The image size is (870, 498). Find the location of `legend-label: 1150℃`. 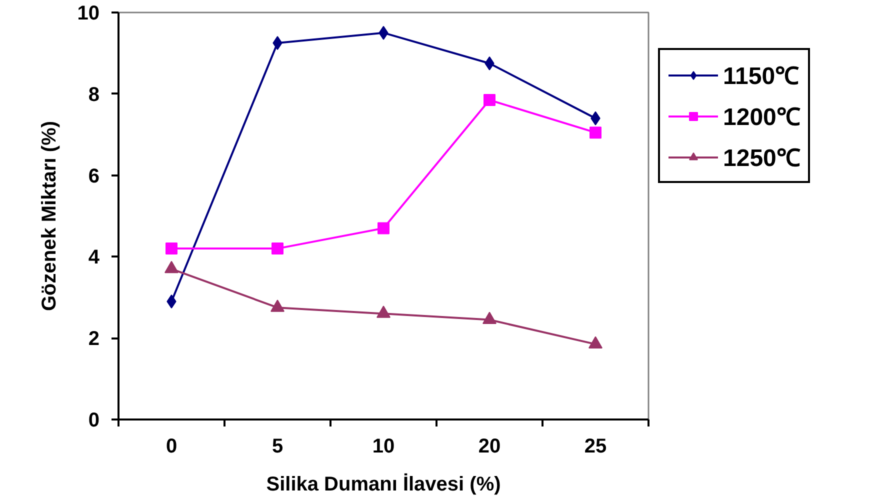

legend-label: 1150℃ is located at coordinates (761, 76).